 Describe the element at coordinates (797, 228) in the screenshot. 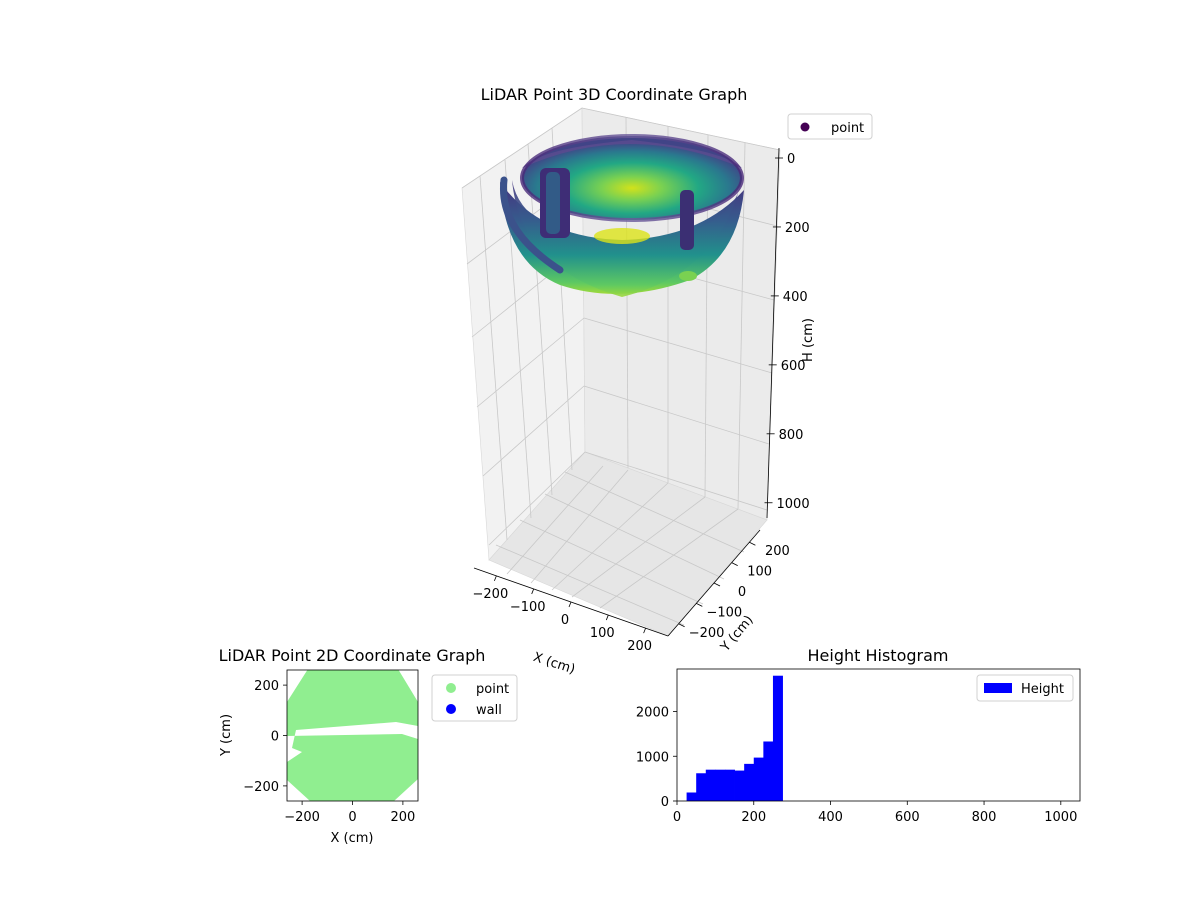

I see `z-tick-label-3d: 200` at that location.